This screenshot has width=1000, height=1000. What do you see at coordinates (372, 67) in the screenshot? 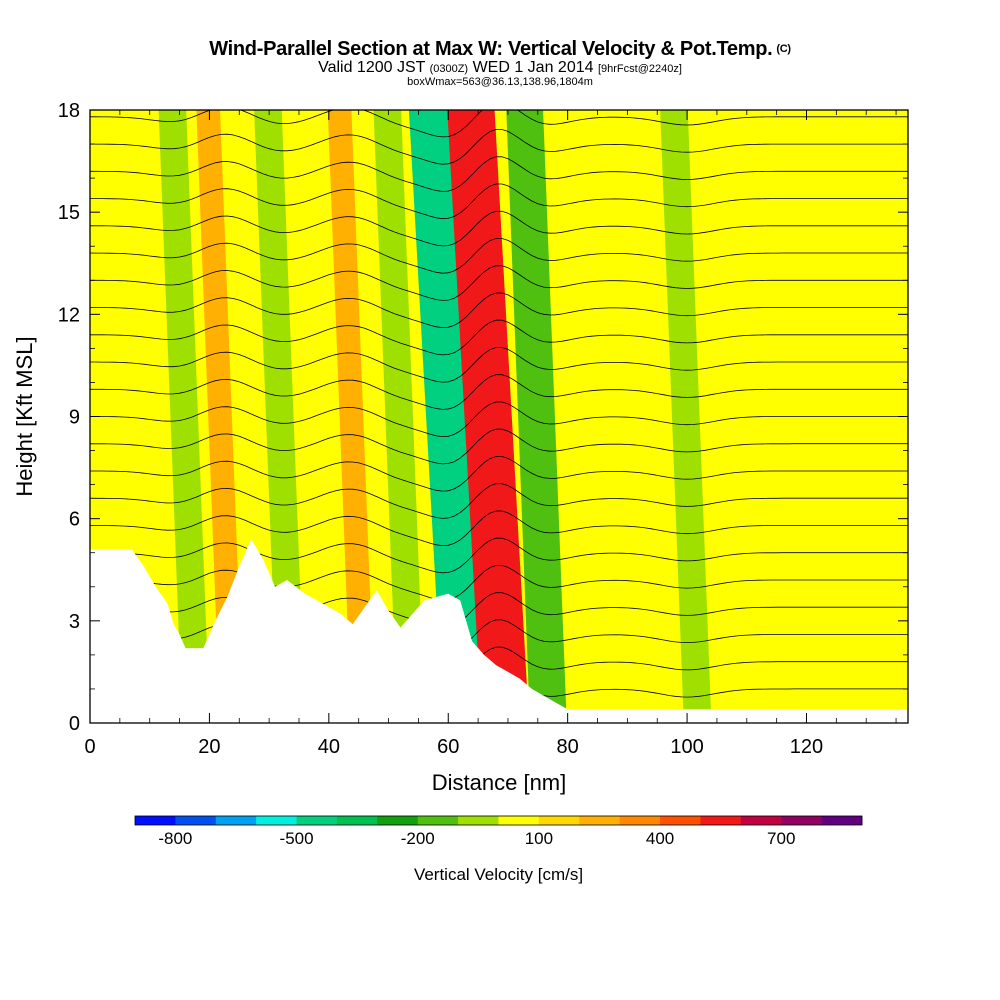
I see `subtitle-valid: Valid 1200 JST` at bounding box center [372, 67].